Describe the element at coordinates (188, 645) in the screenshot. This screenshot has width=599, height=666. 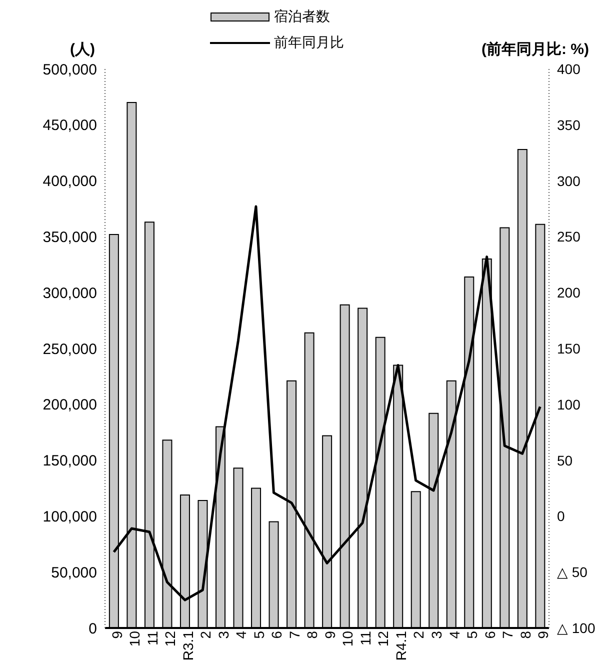
I see `x-tick-label: R3.1` at that location.